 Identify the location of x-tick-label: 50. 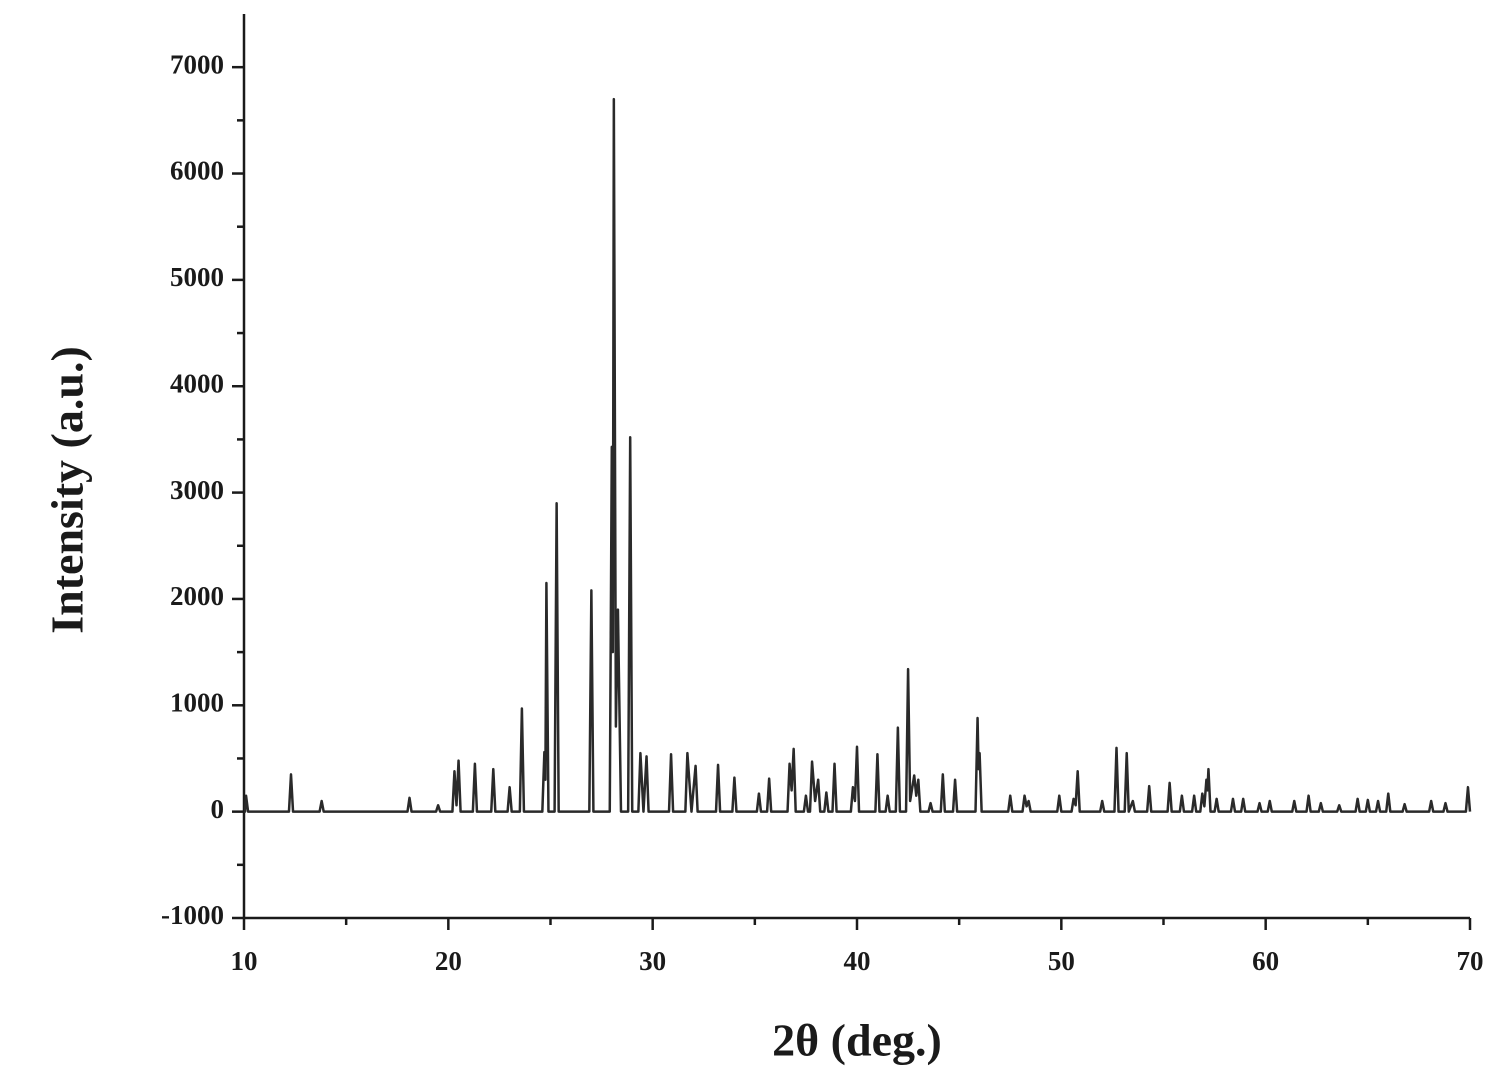
(1061, 961).